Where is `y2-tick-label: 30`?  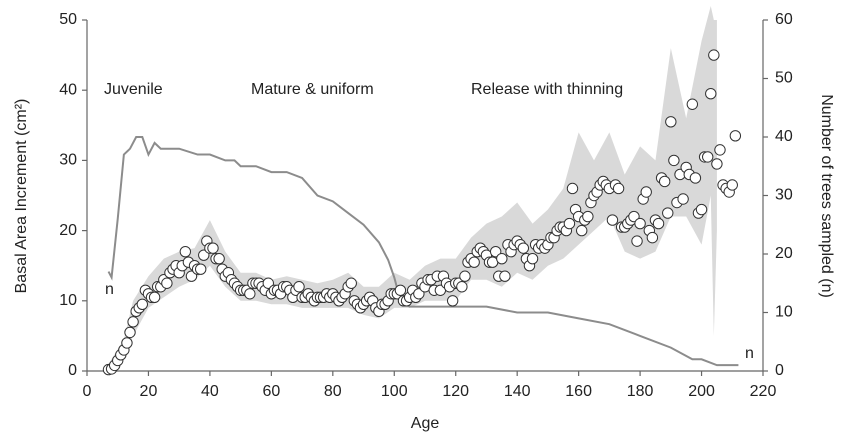
y2-tick-label: 30 is located at coordinates (784, 195).